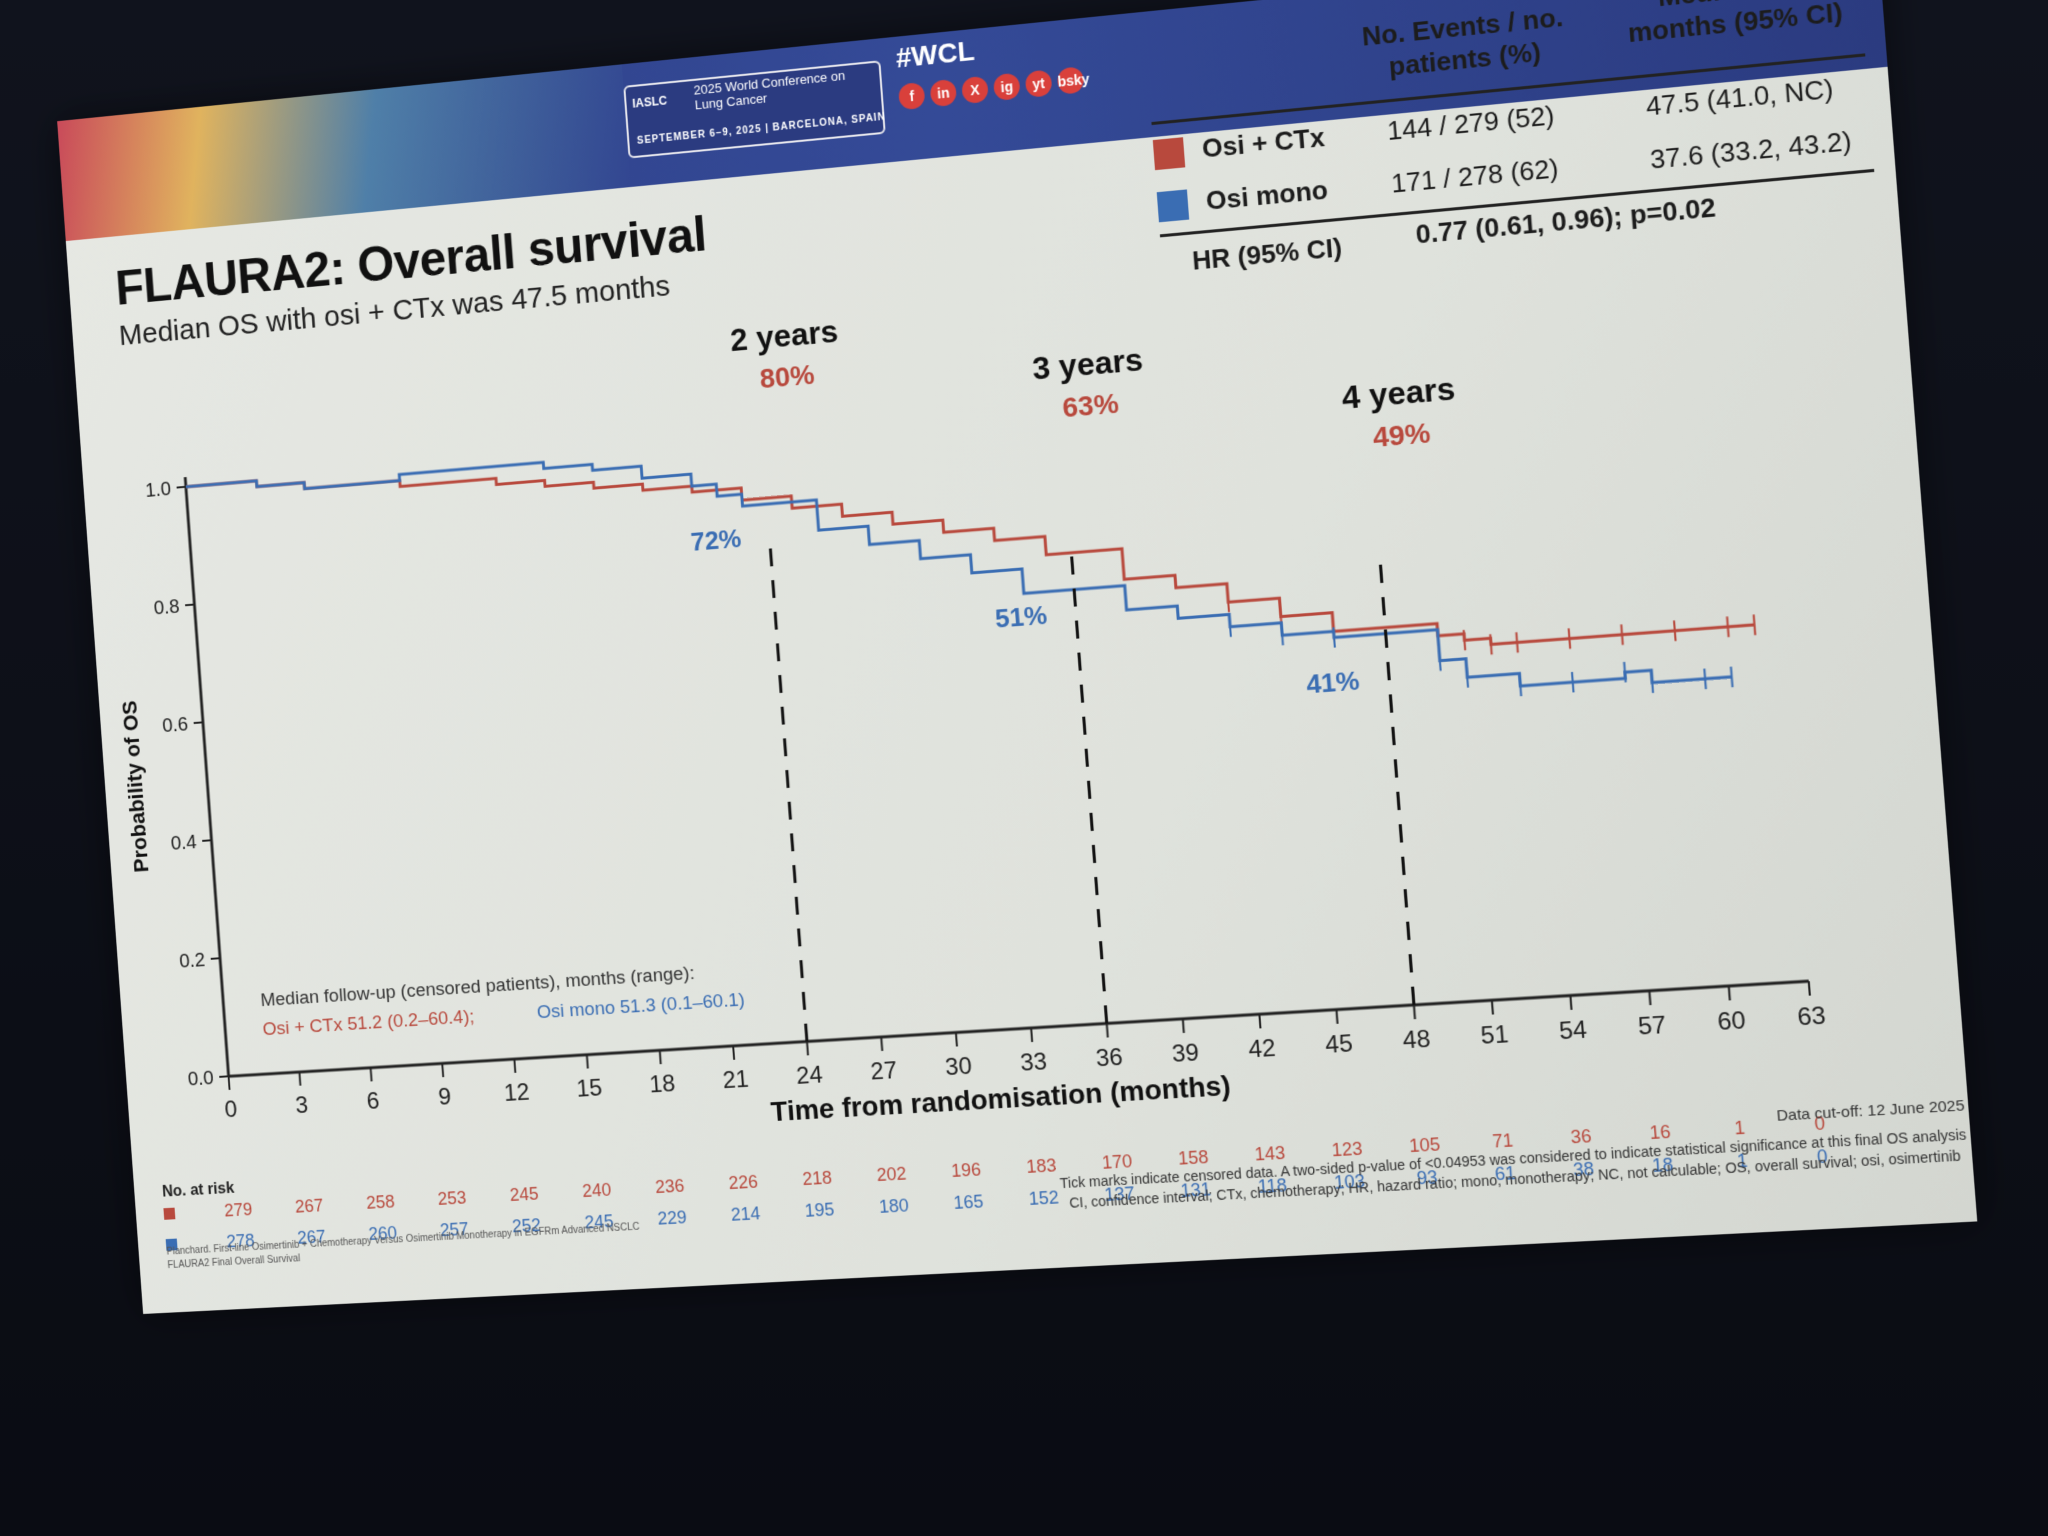  I want to click on at-risk-osi-mono-count: 214, so click(745, 1214).